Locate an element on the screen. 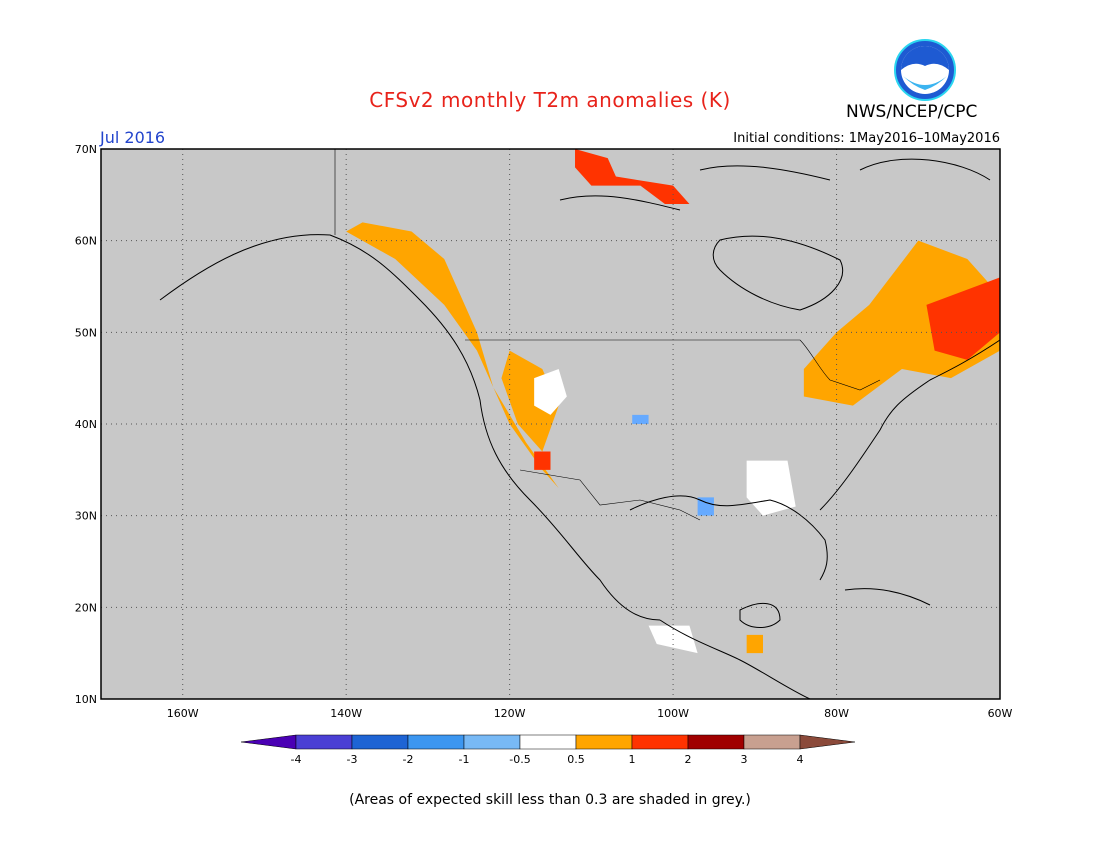 The height and width of the screenshot is (850, 1100). near-normal-region is located at coordinates (550, 392).